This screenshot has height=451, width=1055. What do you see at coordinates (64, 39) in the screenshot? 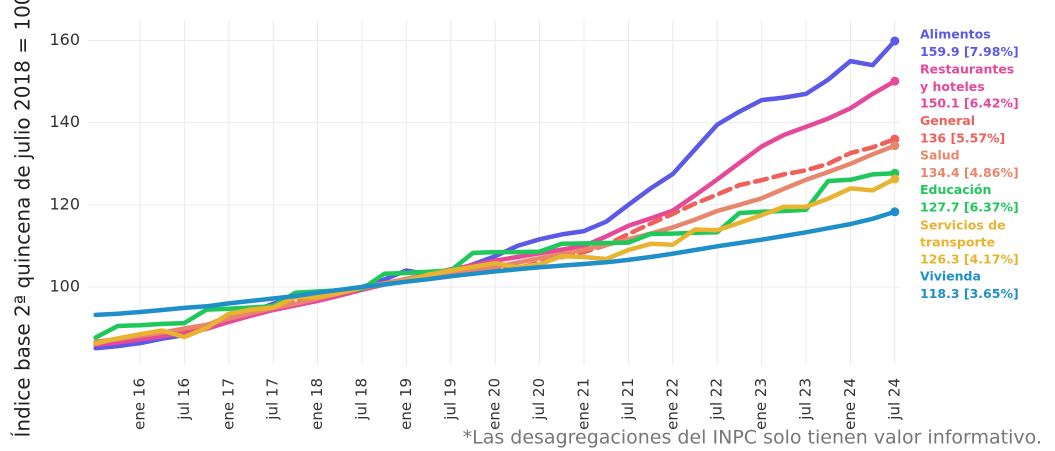
I see `y-tick-label: 160` at bounding box center [64, 39].